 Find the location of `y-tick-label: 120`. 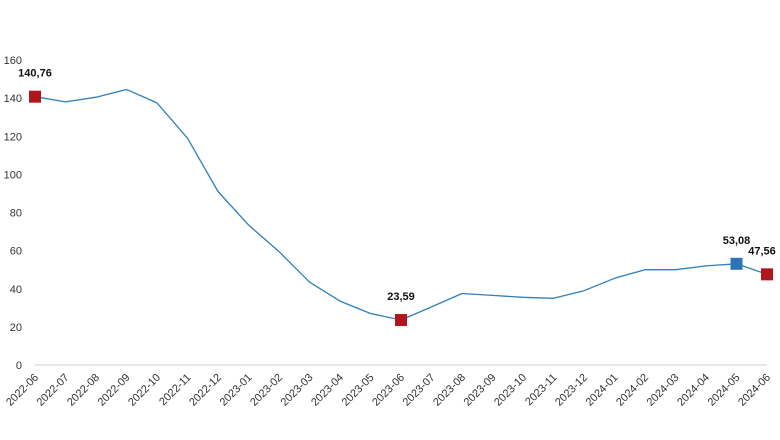

y-tick-label: 120 is located at coordinates (13, 137).